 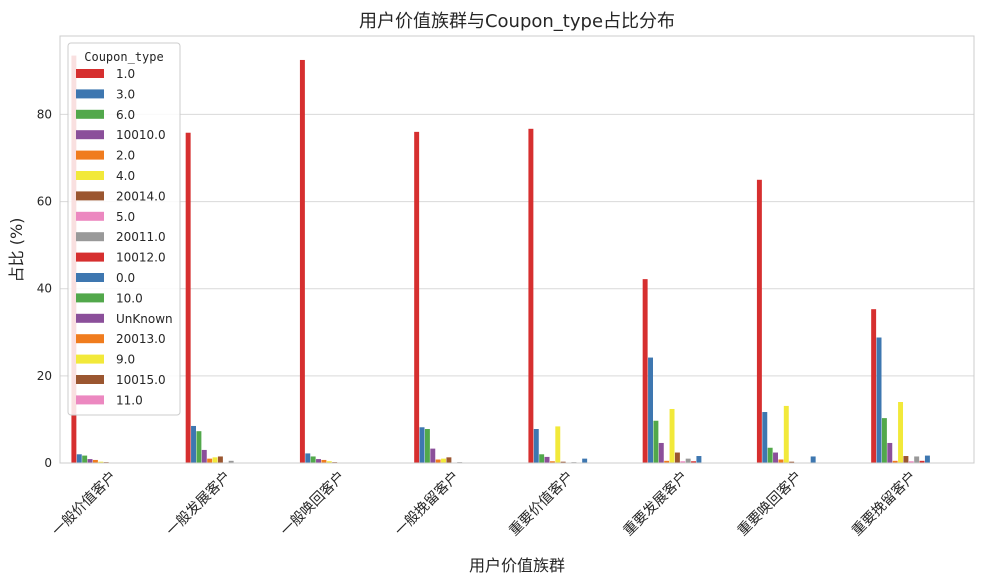 What do you see at coordinates (141, 135) in the screenshot?
I see `legend-label: 10010.0` at bounding box center [141, 135].